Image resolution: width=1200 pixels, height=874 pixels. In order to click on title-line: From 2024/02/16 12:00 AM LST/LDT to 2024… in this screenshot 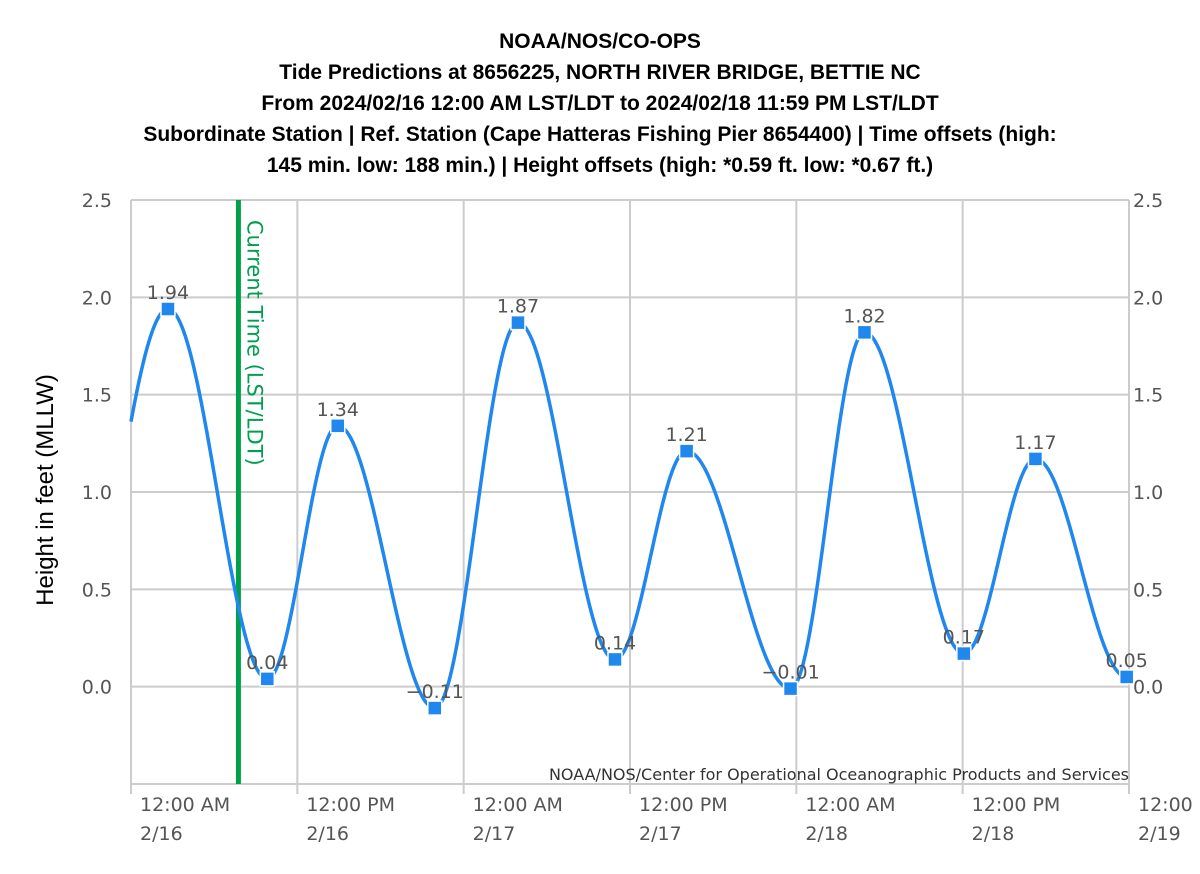, I will do `click(600, 103)`.